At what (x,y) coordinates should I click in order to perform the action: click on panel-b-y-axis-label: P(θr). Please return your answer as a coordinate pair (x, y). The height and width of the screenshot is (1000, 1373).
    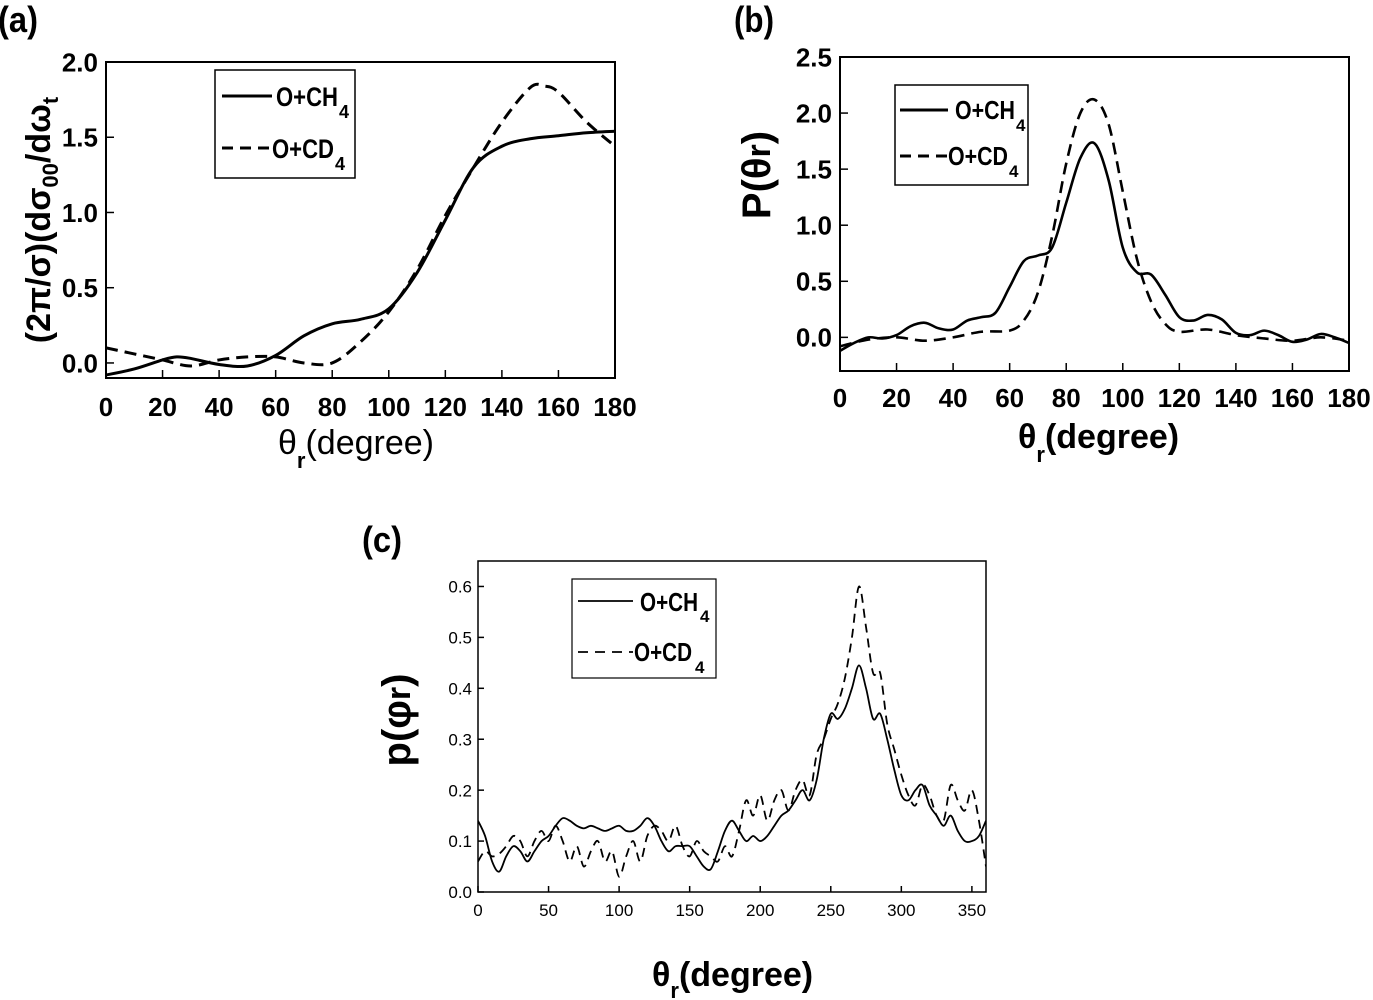
    Looking at the image, I should click on (757, 175).